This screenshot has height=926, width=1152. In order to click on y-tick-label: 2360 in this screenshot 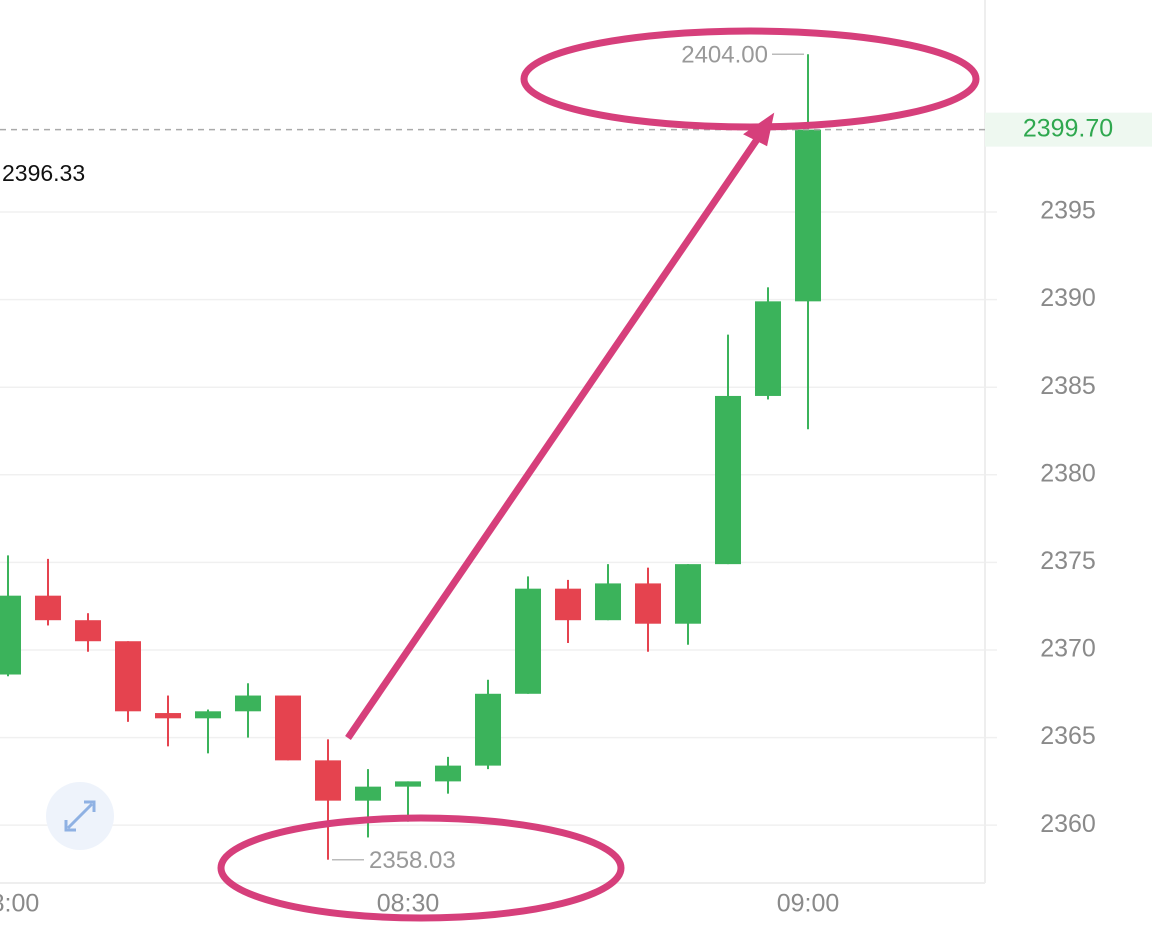, I will do `click(1068, 824)`.